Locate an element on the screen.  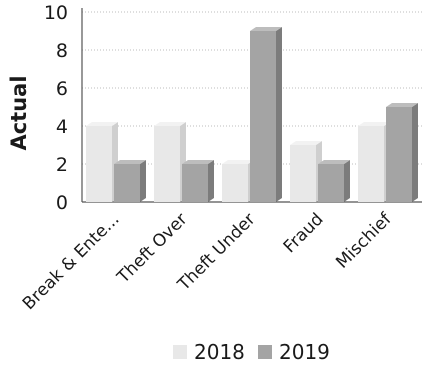
y-tick-label: 2 is located at coordinates (62, 165).